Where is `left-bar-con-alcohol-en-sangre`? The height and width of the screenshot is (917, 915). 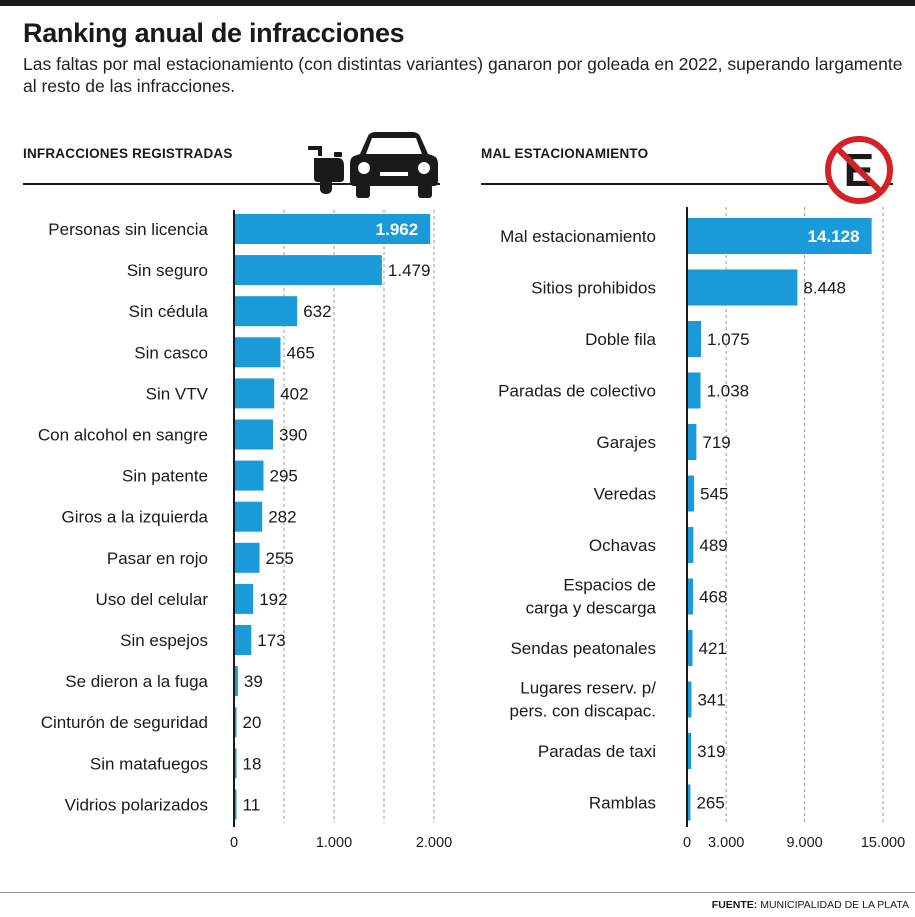 left-bar-con-alcohol-en-sangre is located at coordinates (253, 434).